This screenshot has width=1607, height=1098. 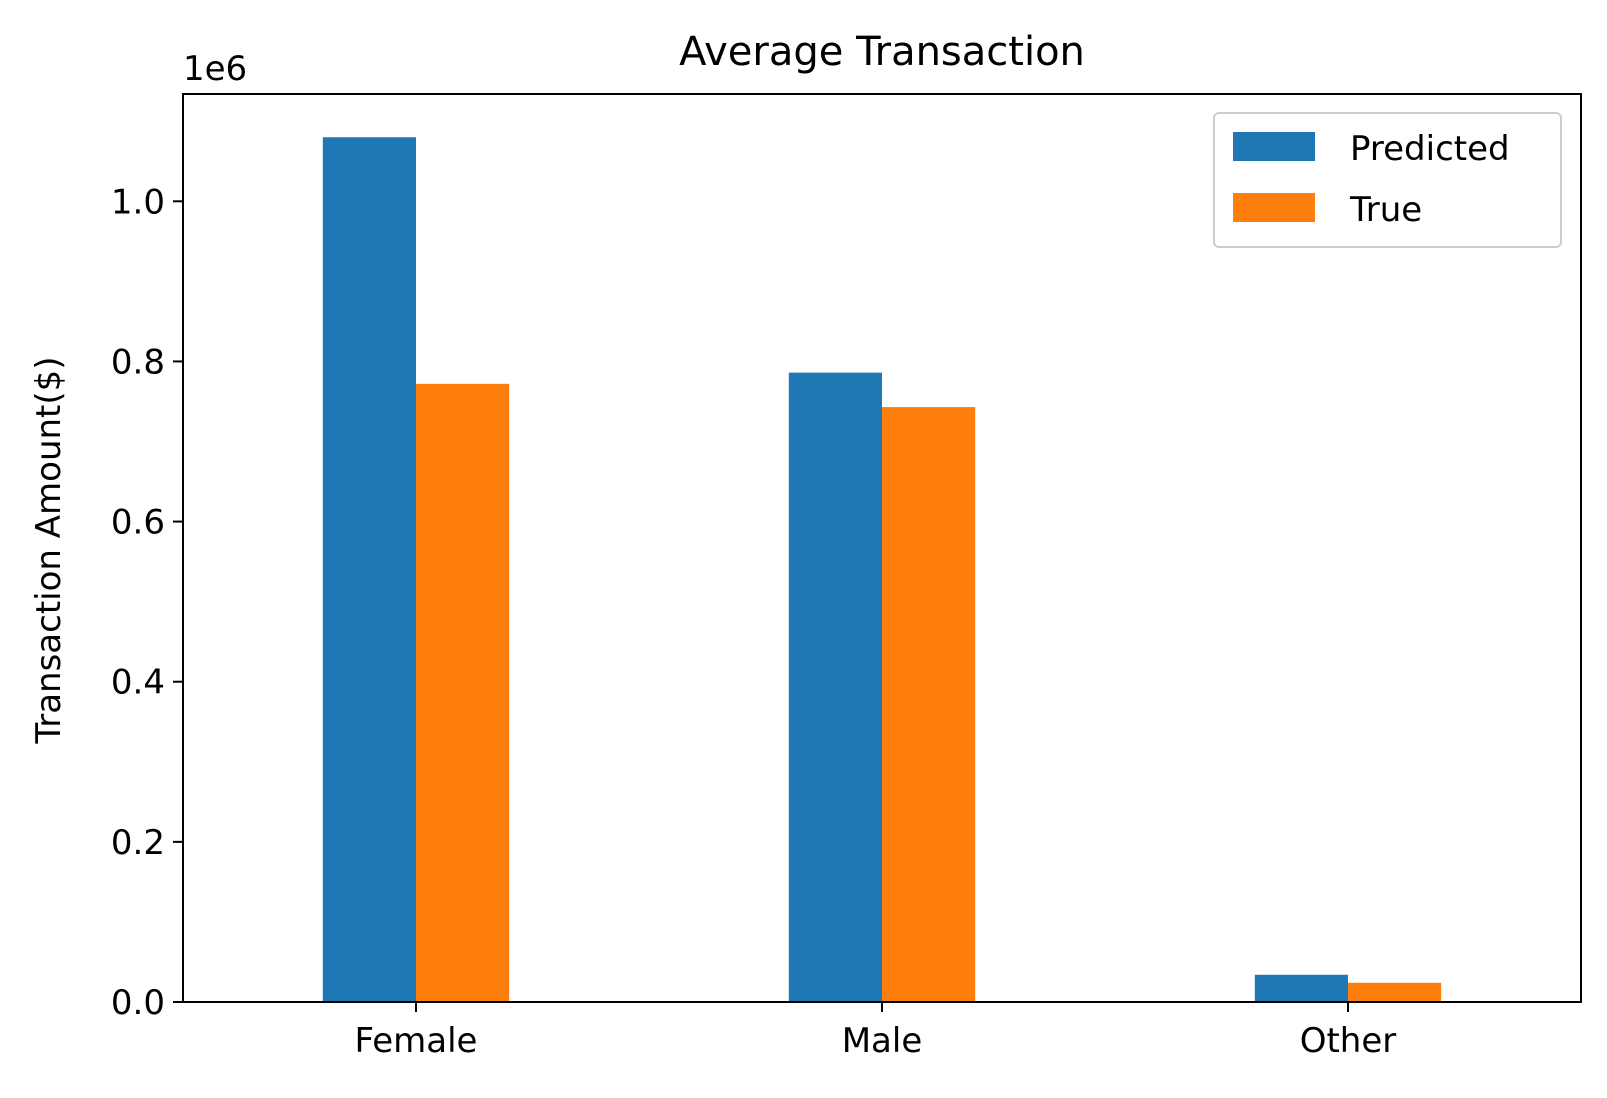 What do you see at coordinates (1430, 149) in the screenshot?
I see `legend-label-predicted: Predicted` at bounding box center [1430, 149].